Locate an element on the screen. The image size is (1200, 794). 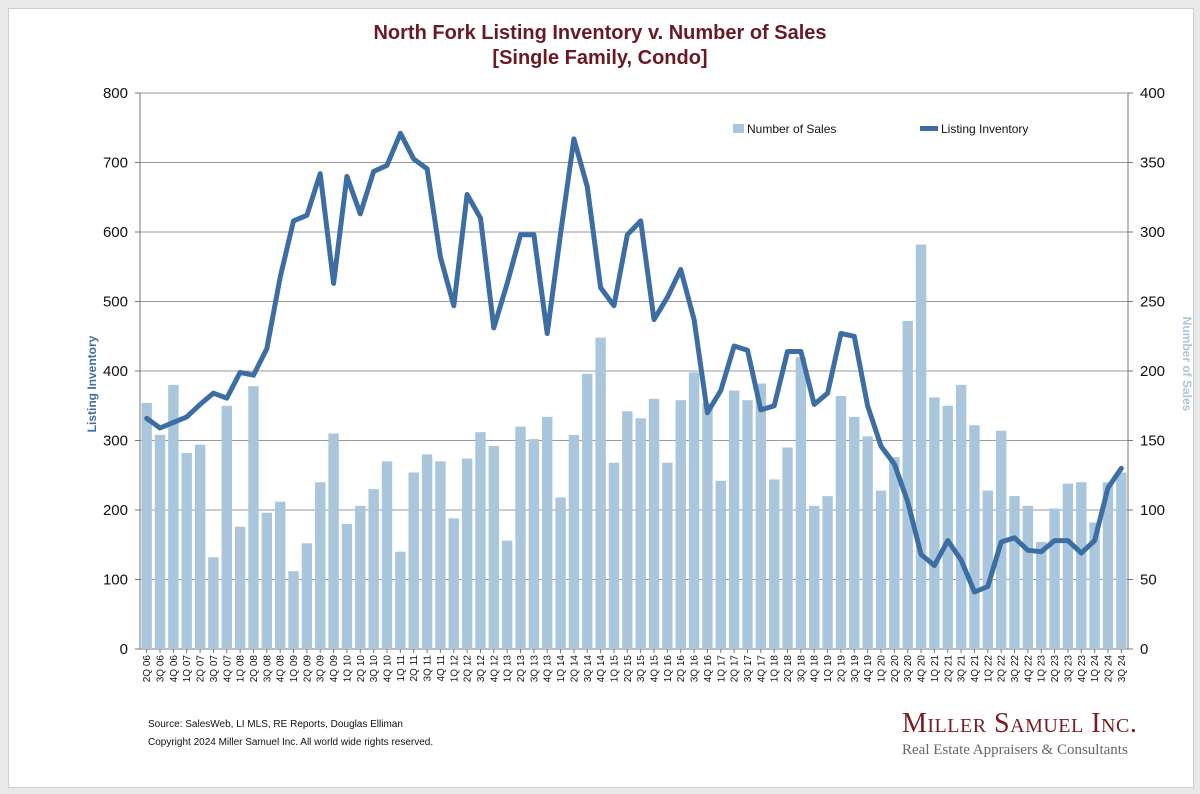
x-tick-label: 2Q 20 is located at coordinates (895, 669).